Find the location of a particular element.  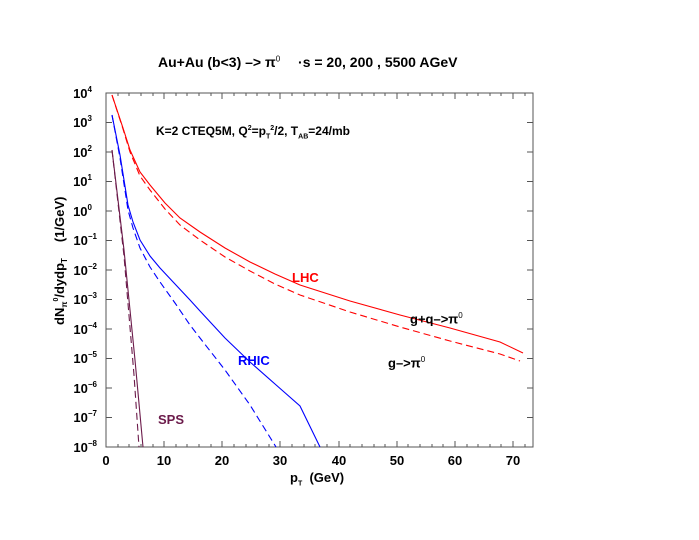

subtitle-ptsub: T is located at coordinates (268, 137).